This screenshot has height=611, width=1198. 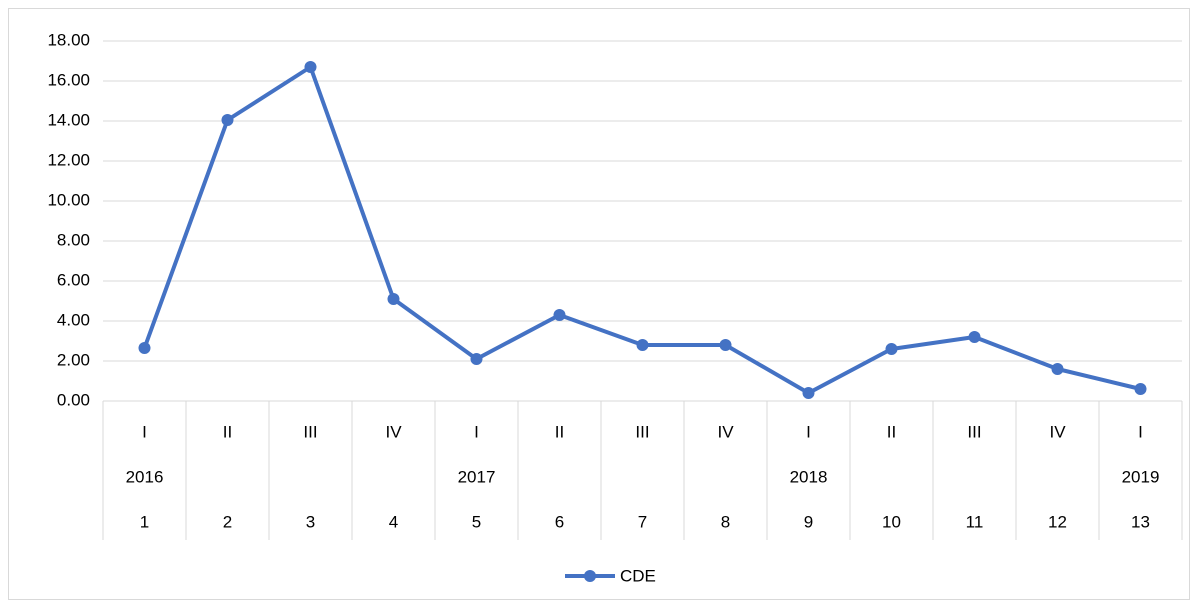 What do you see at coordinates (73, 279) in the screenshot?
I see `y-tick-label: 6.00` at bounding box center [73, 279].